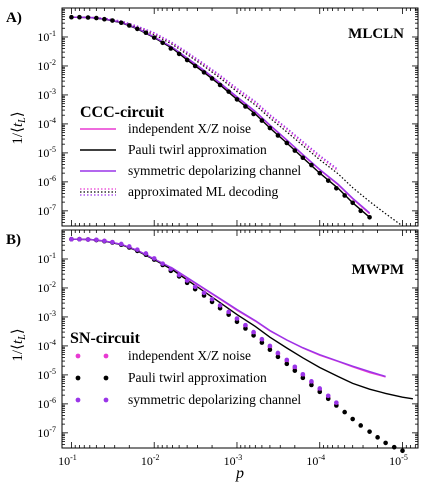 This screenshot has height=486, width=432. I want to click on legend-title: CCC-circuit, so click(122, 112).